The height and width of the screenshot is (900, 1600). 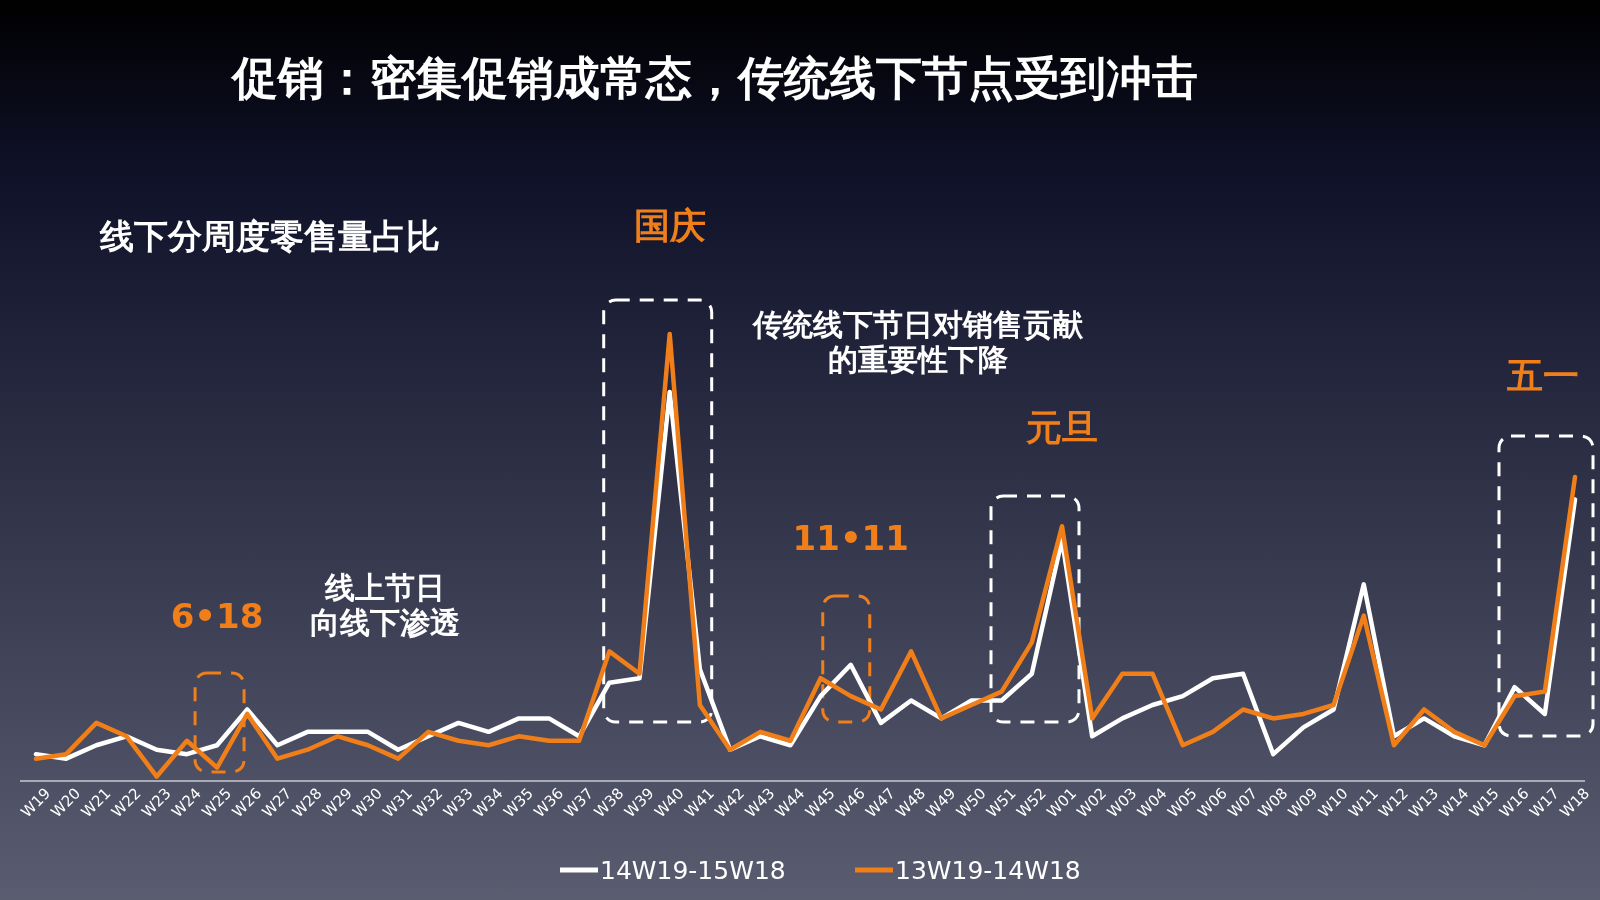 I want to click on annotation: 五一, so click(x=1543, y=375).